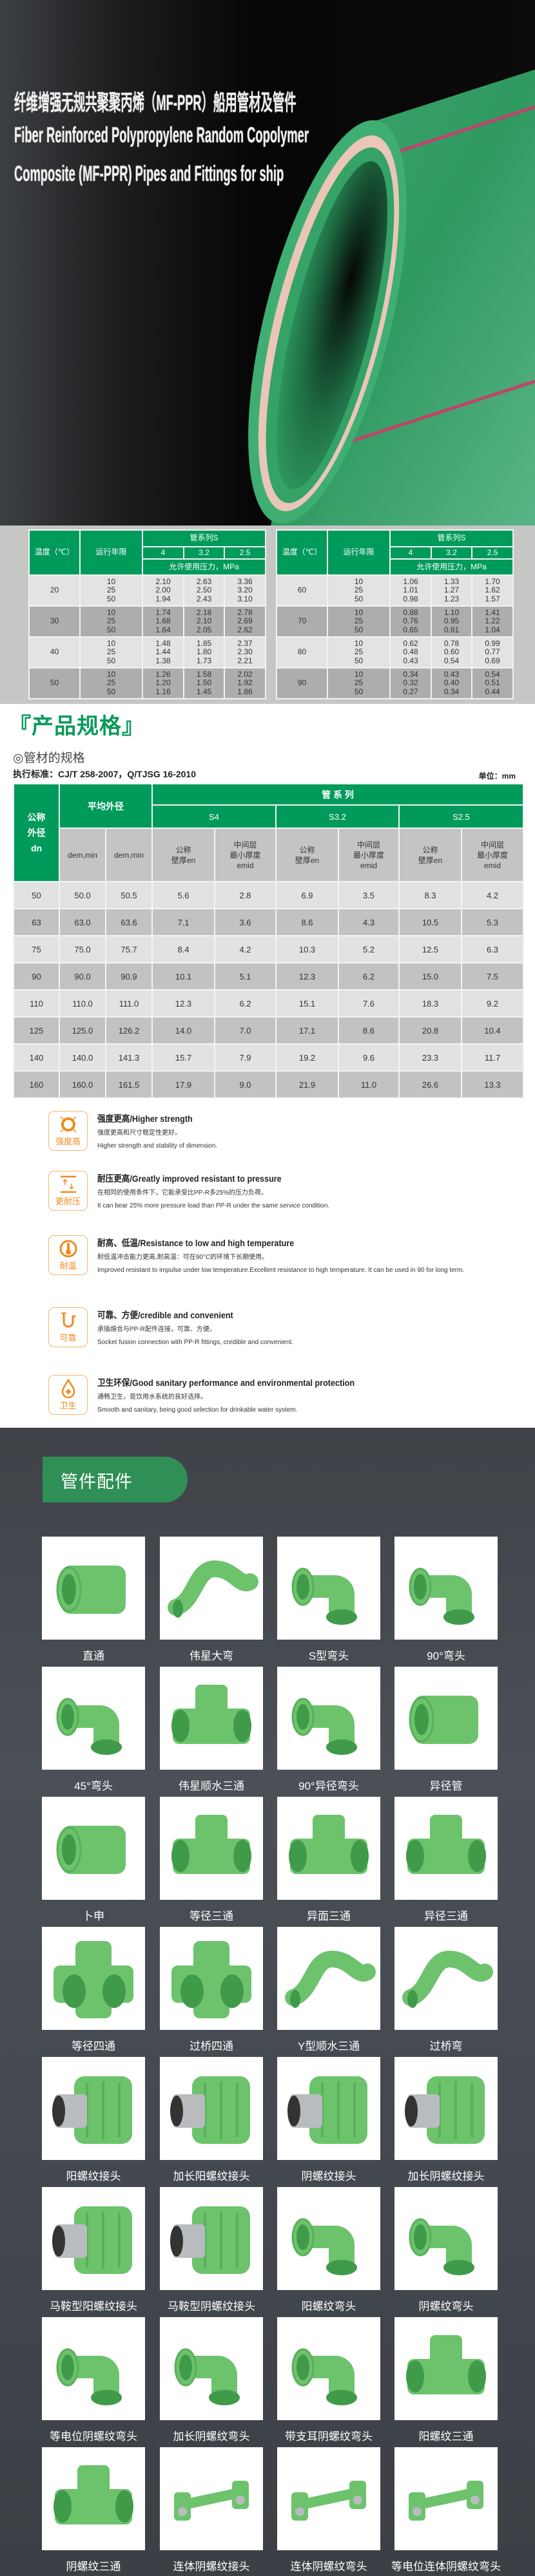  I want to click on table-row: 50 50.0 50.5 5.6 2.8 6.9 3.5 8.3 4.2, so click(269, 895).